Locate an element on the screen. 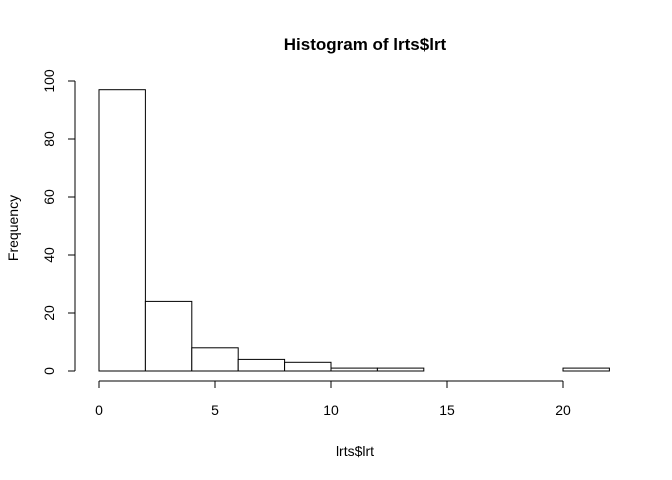 The image size is (672, 480). y-tick-label: 80 is located at coordinates (49, 139).